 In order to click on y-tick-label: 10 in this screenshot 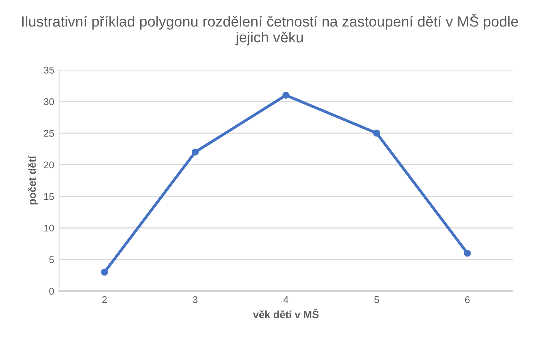, I will do `click(49, 228)`.